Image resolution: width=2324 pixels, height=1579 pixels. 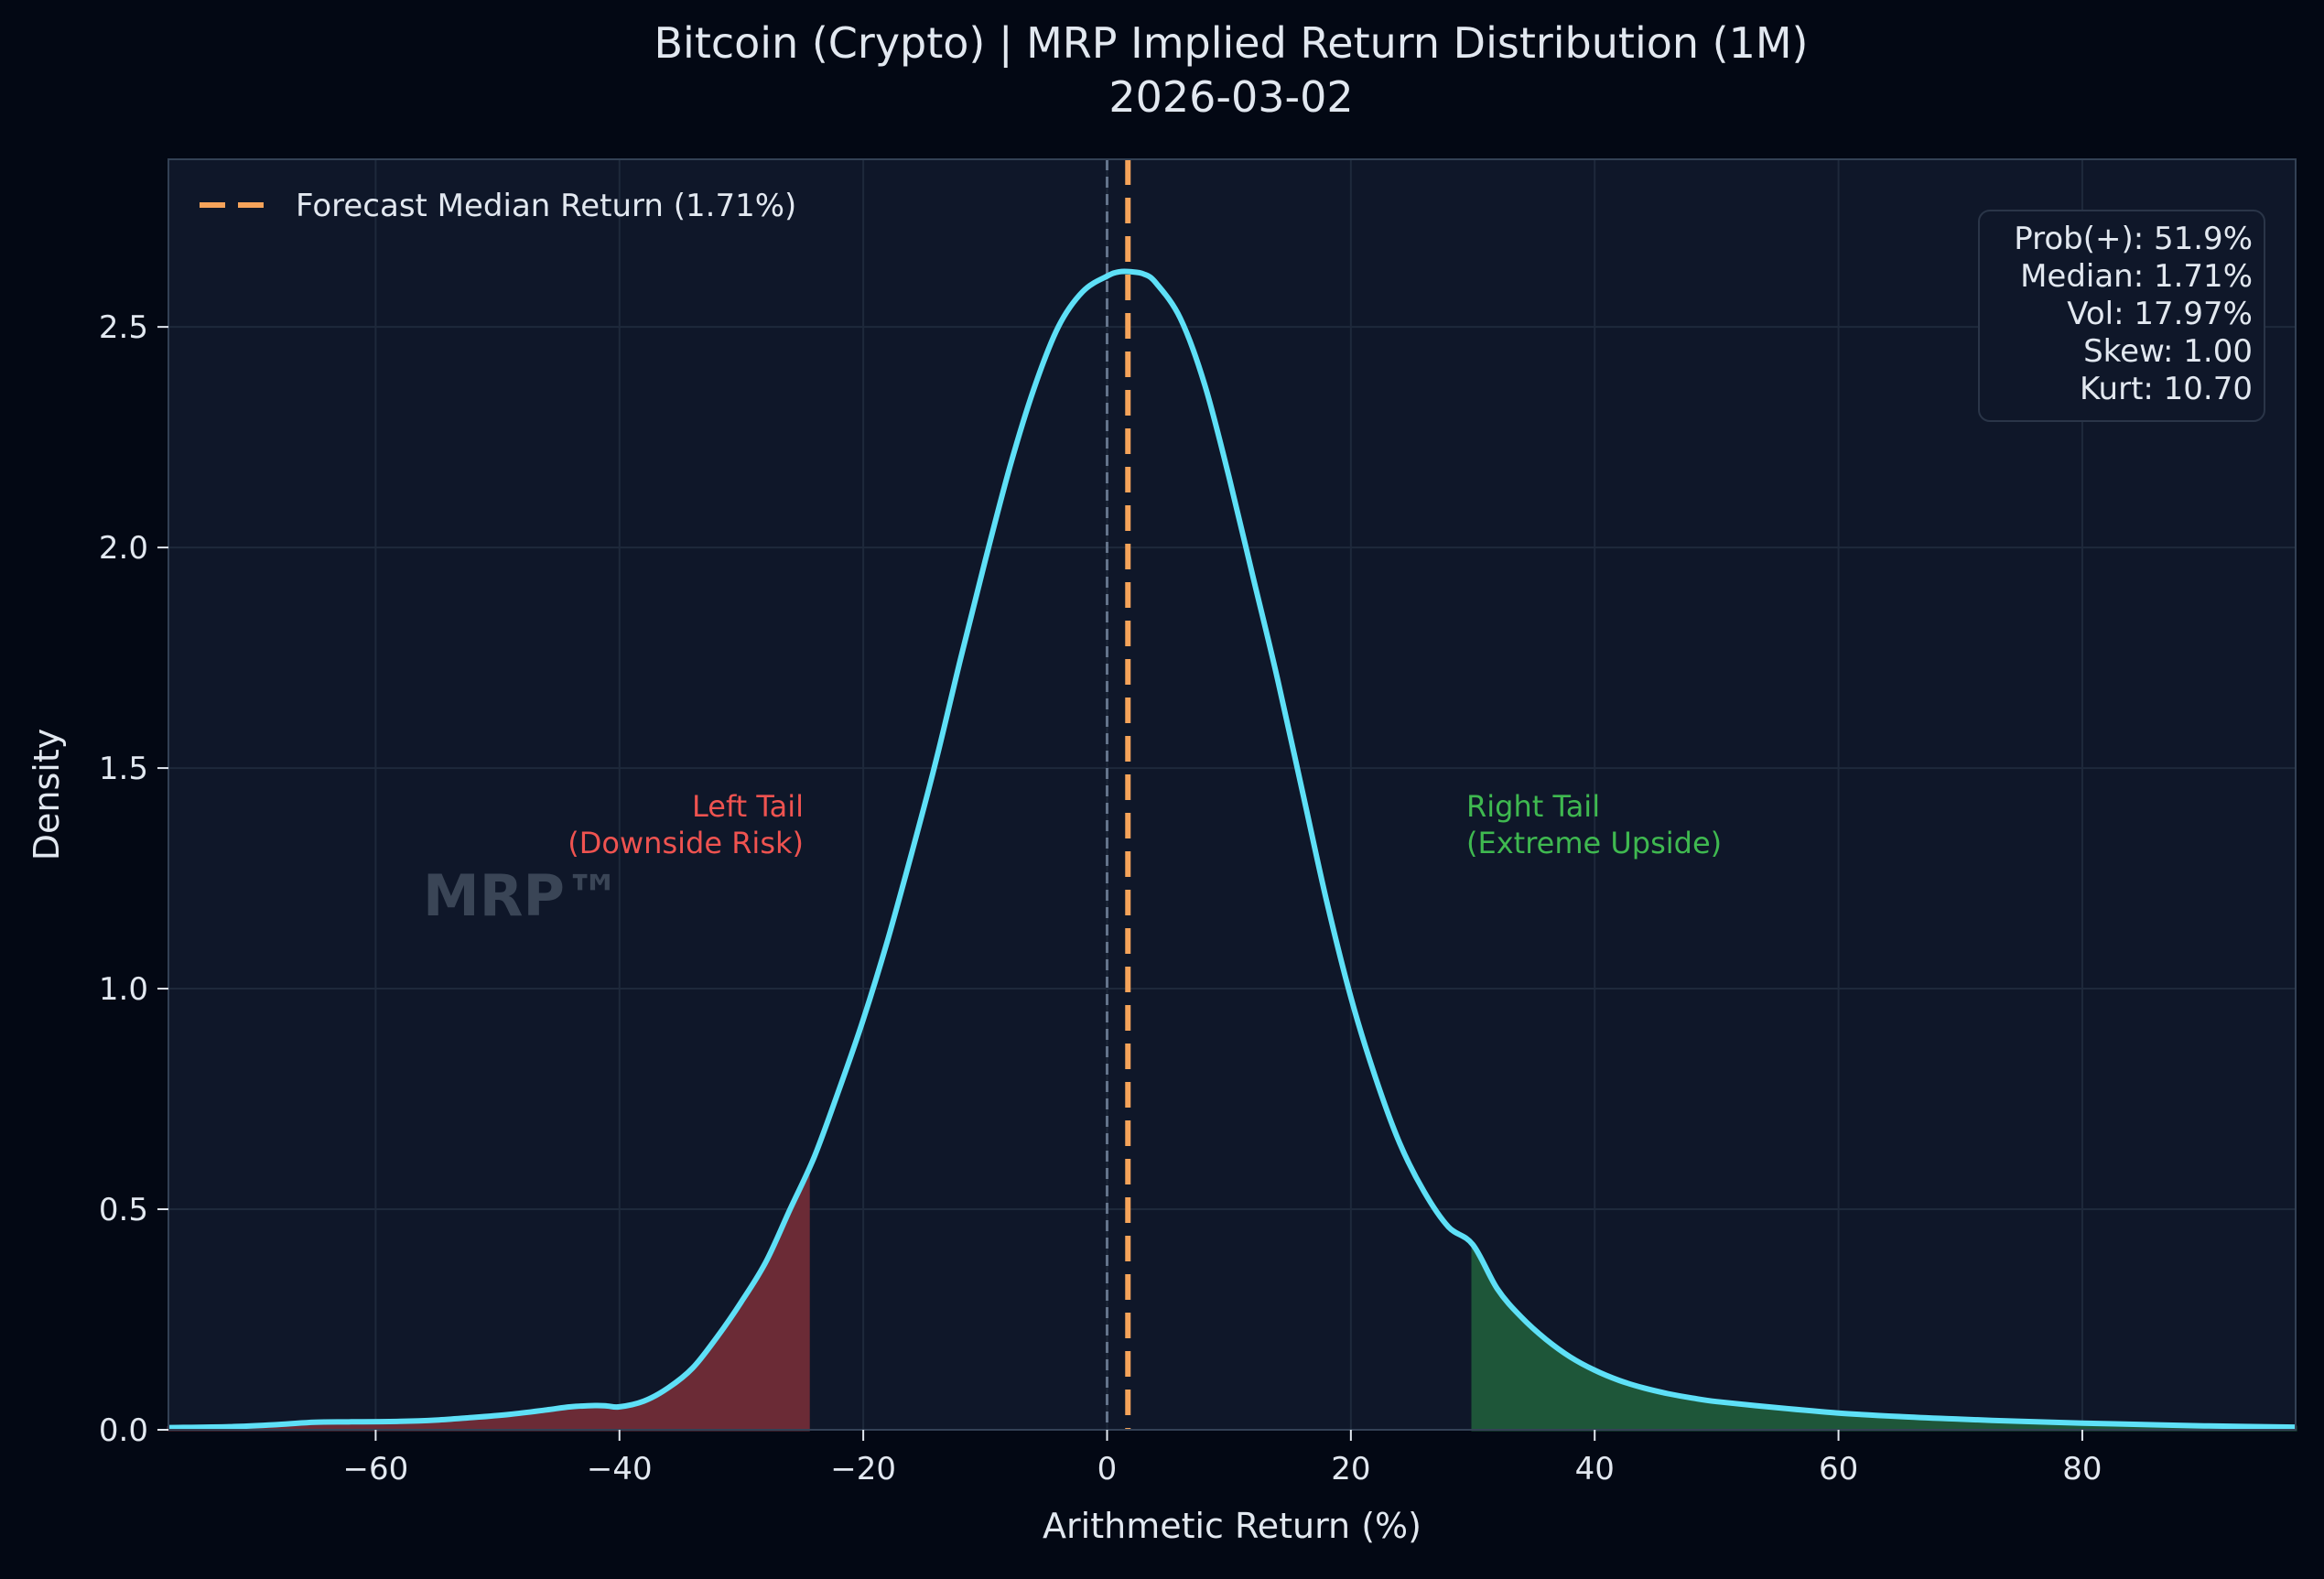 I want to click on x-tick-label: 40, so click(x=1595, y=1469).